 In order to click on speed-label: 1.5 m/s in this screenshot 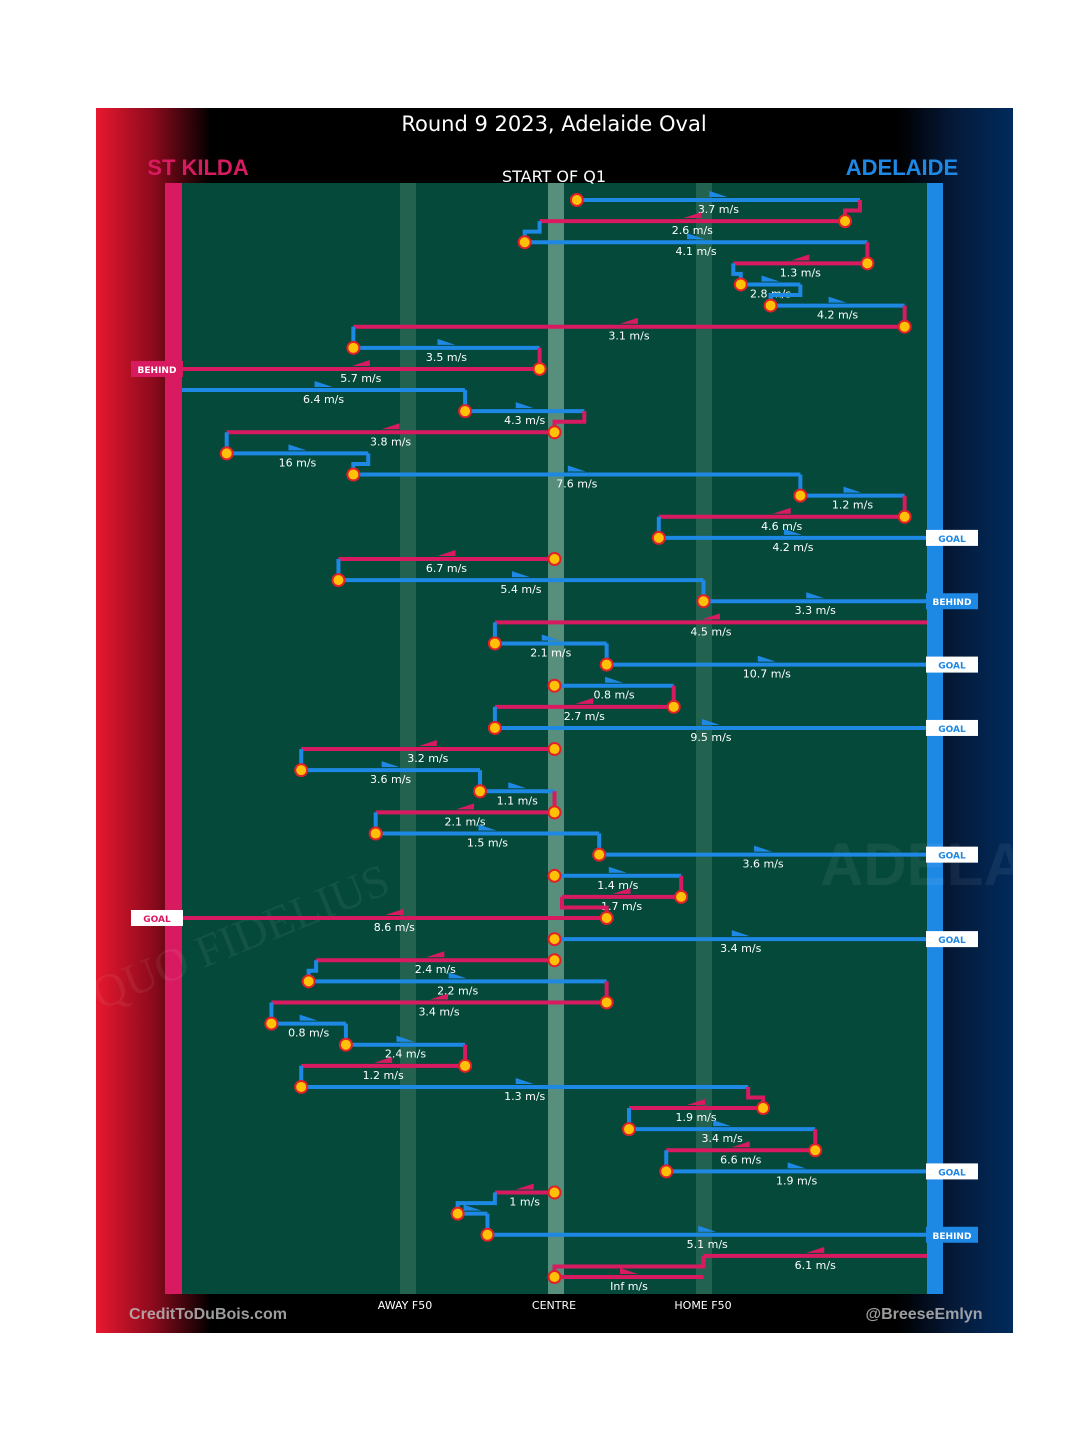, I will do `click(487, 843)`.